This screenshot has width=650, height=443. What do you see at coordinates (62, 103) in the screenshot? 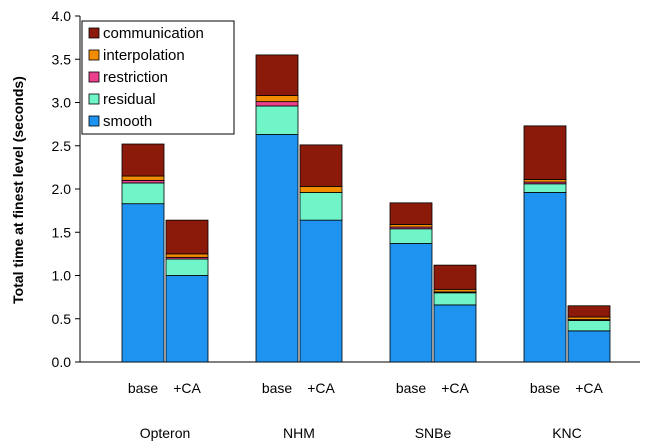
I see `y-tick-label: 3.0` at bounding box center [62, 103].